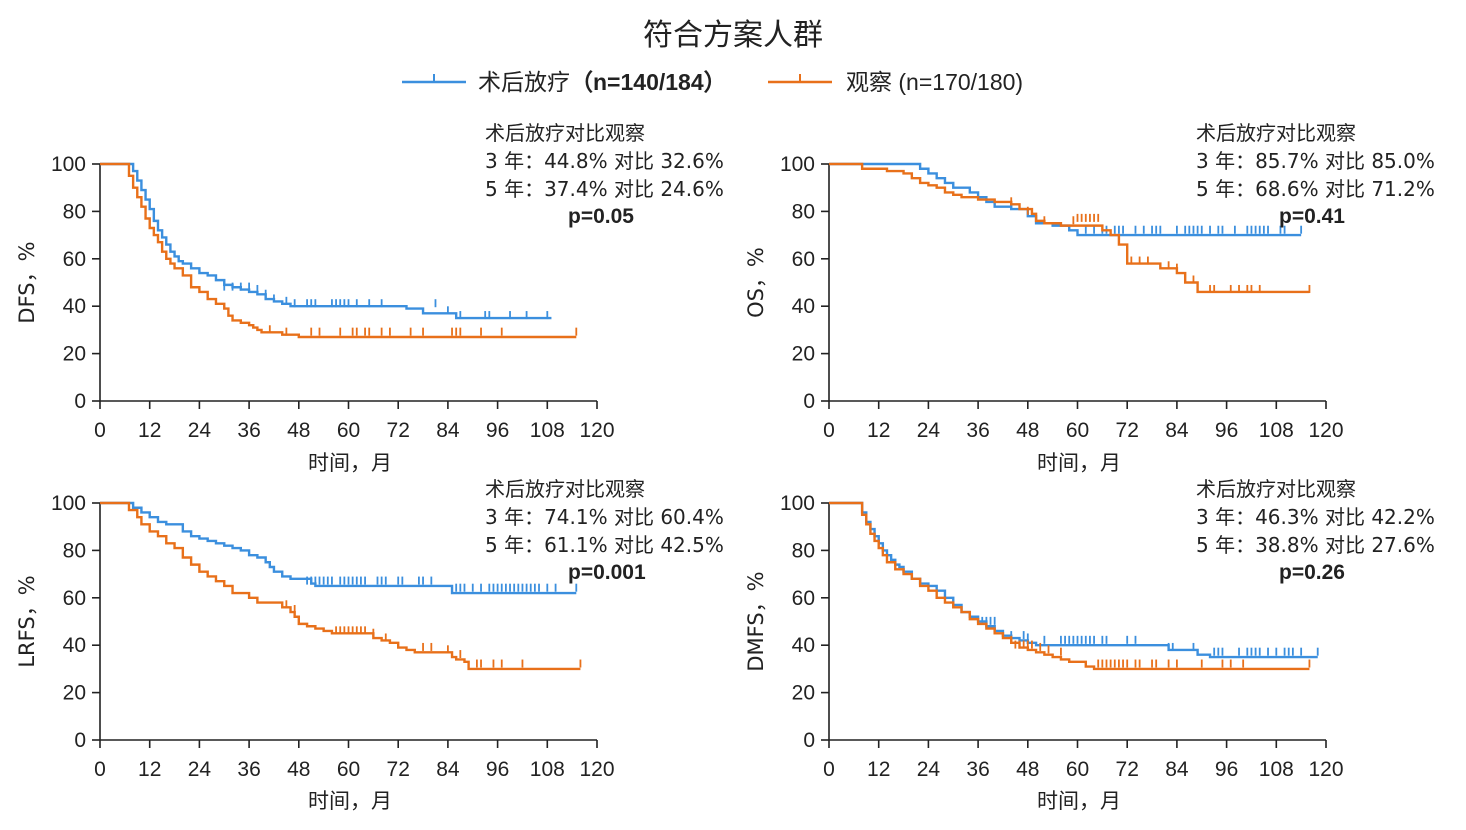  Describe the element at coordinates (524, 83) in the screenshot. I see `legend-label-radiotherapy-main: 术后放疗` at that location.